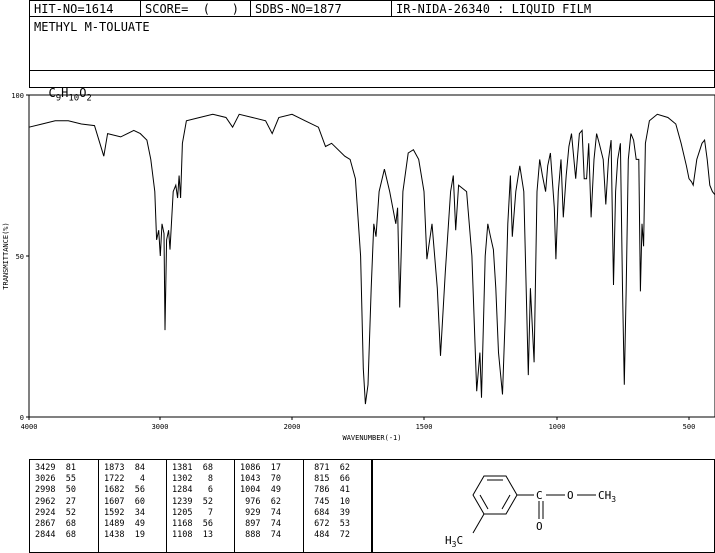 The width and height of the screenshot is (715, 553). Describe the element at coordinates (358, 424) in the screenshot. I see `x-axis-ticks: 4000 3000 2000 1500 1000 500` at that location.